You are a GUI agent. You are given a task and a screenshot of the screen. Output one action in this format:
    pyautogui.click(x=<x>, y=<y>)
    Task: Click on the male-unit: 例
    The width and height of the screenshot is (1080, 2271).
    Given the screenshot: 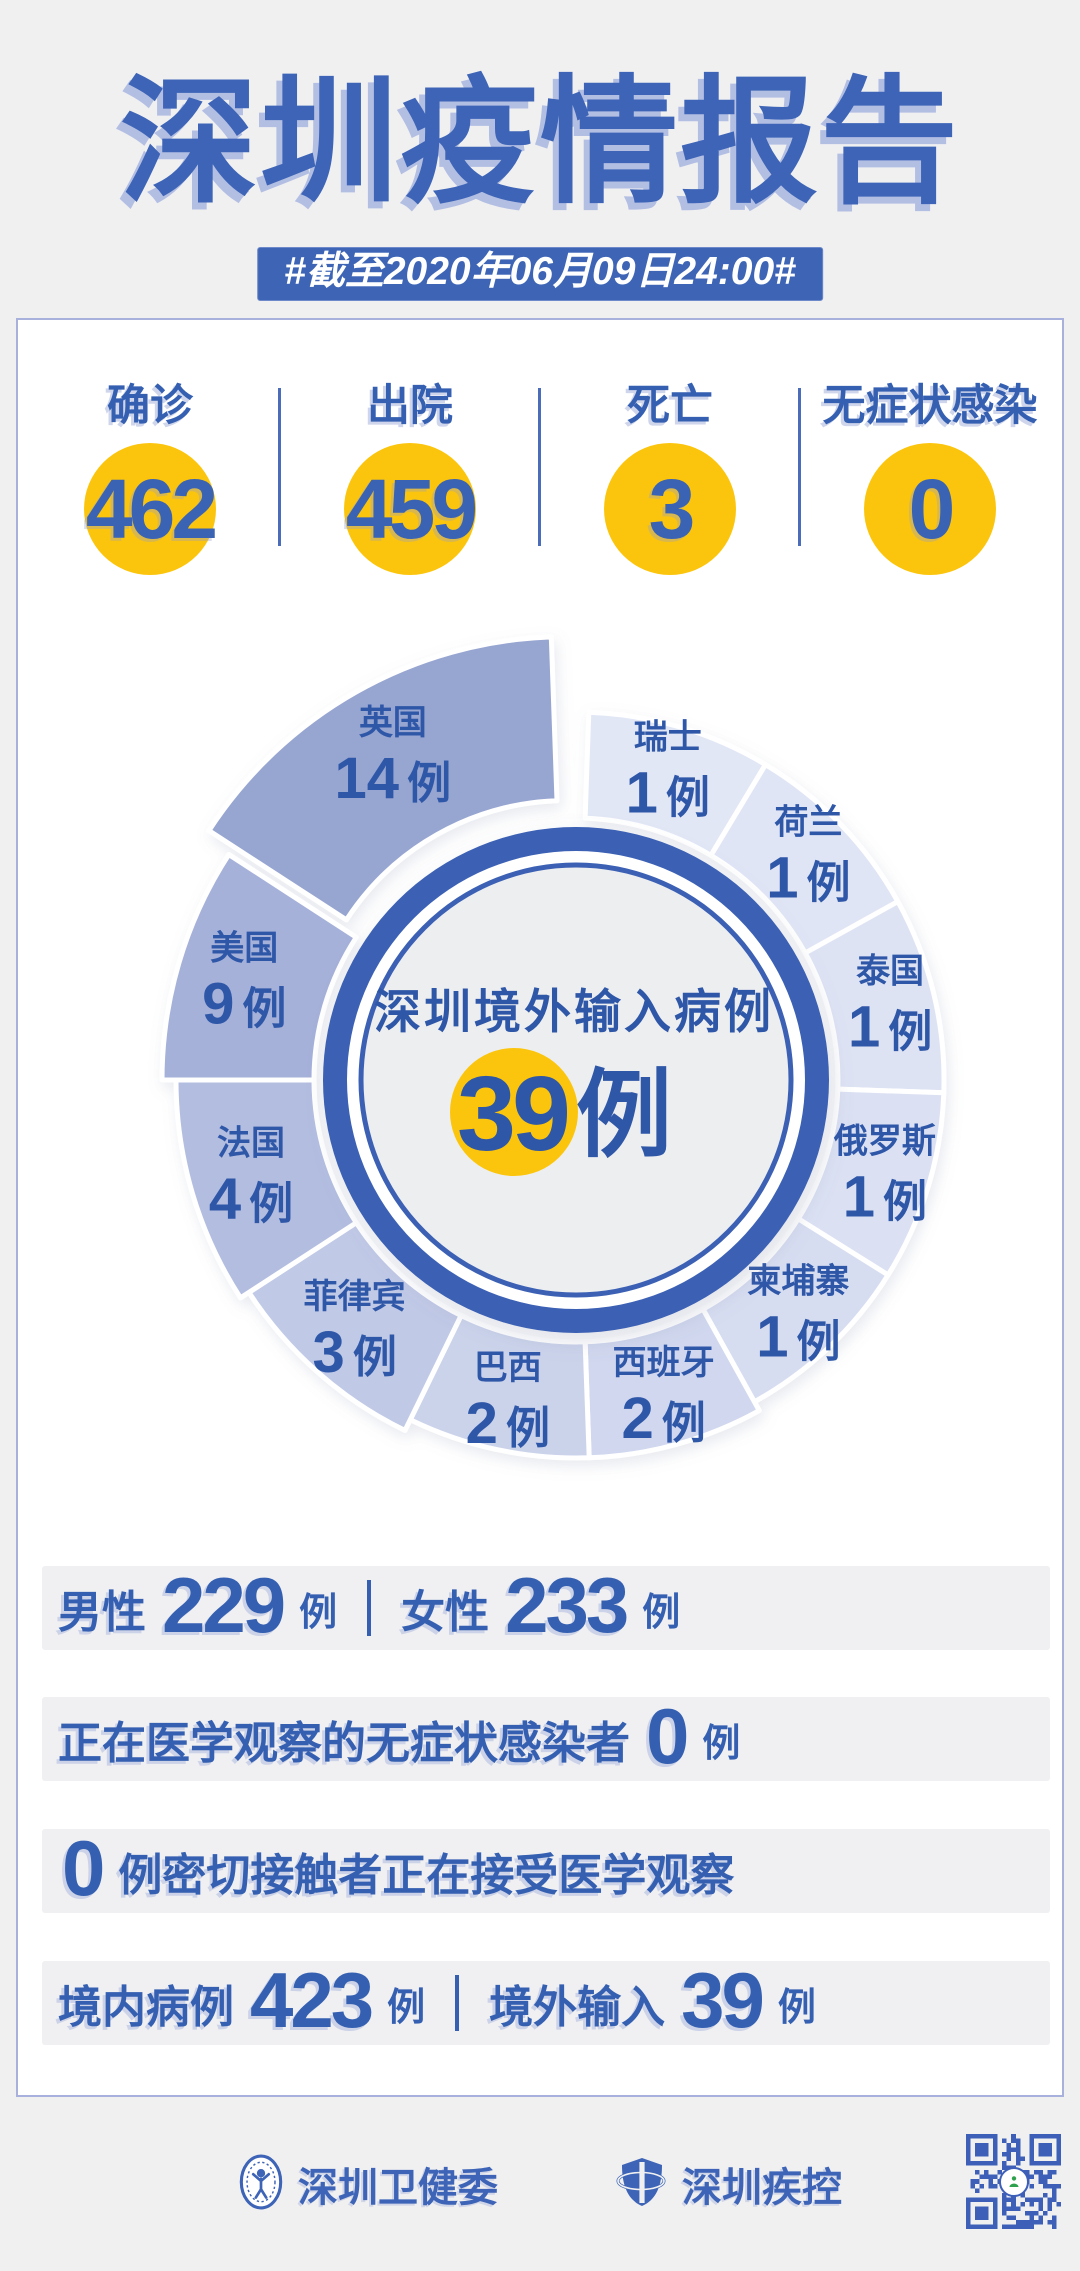 What is the action you would take?
    pyautogui.click(x=318, y=1612)
    